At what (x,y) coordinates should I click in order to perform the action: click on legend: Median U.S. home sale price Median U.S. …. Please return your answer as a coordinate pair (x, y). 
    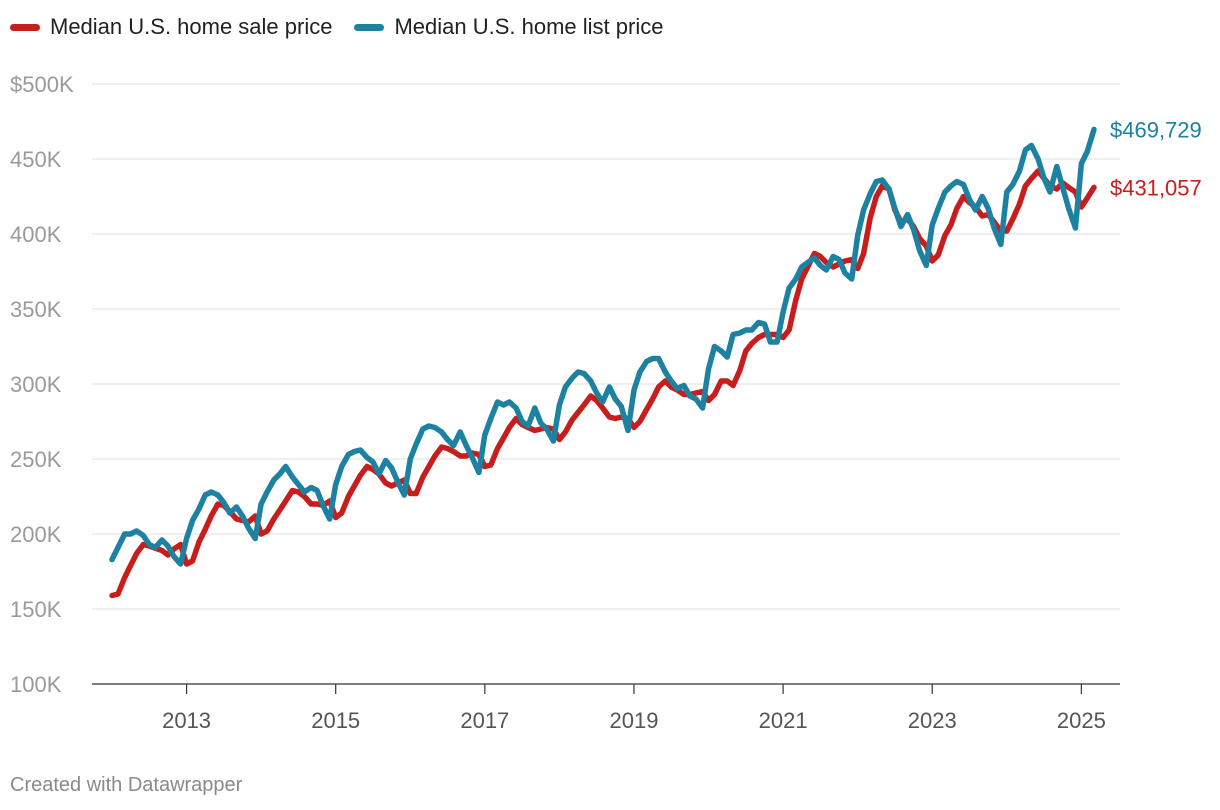
    Looking at the image, I should click on (336, 27).